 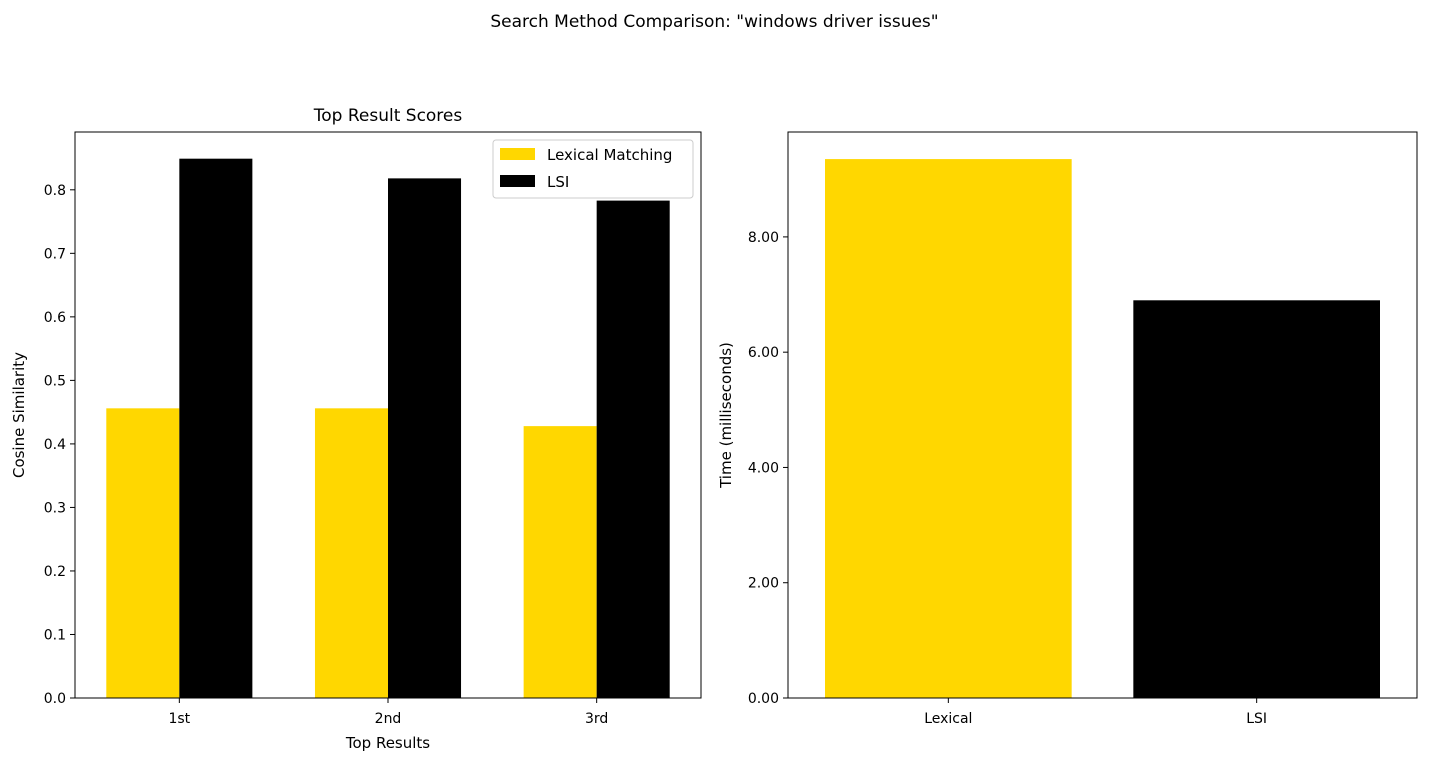 What do you see at coordinates (55, 318) in the screenshot?
I see `y-tick-label: 0.6` at bounding box center [55, 318].